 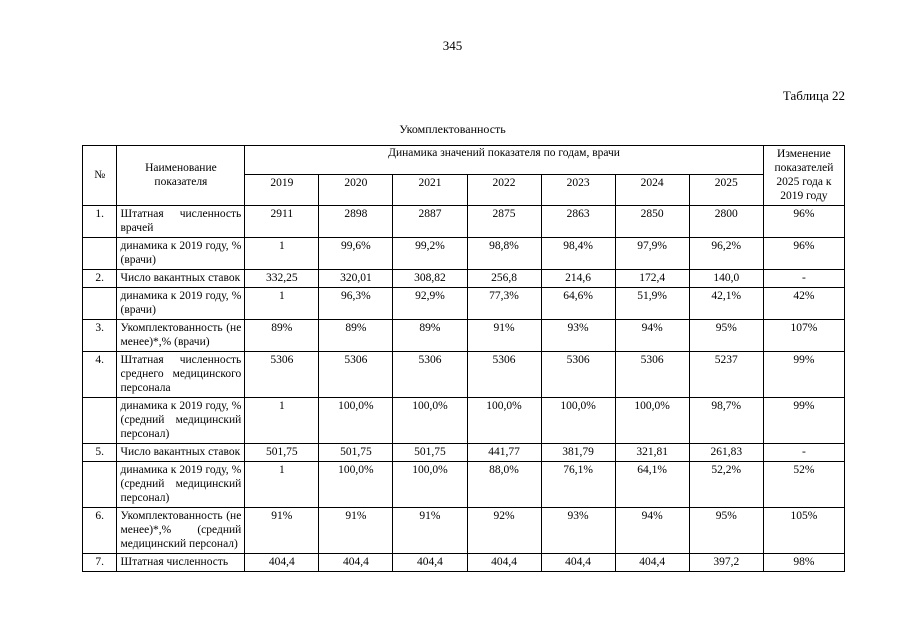 I want to click on row-value: 2911, so click(x=282, y=222).